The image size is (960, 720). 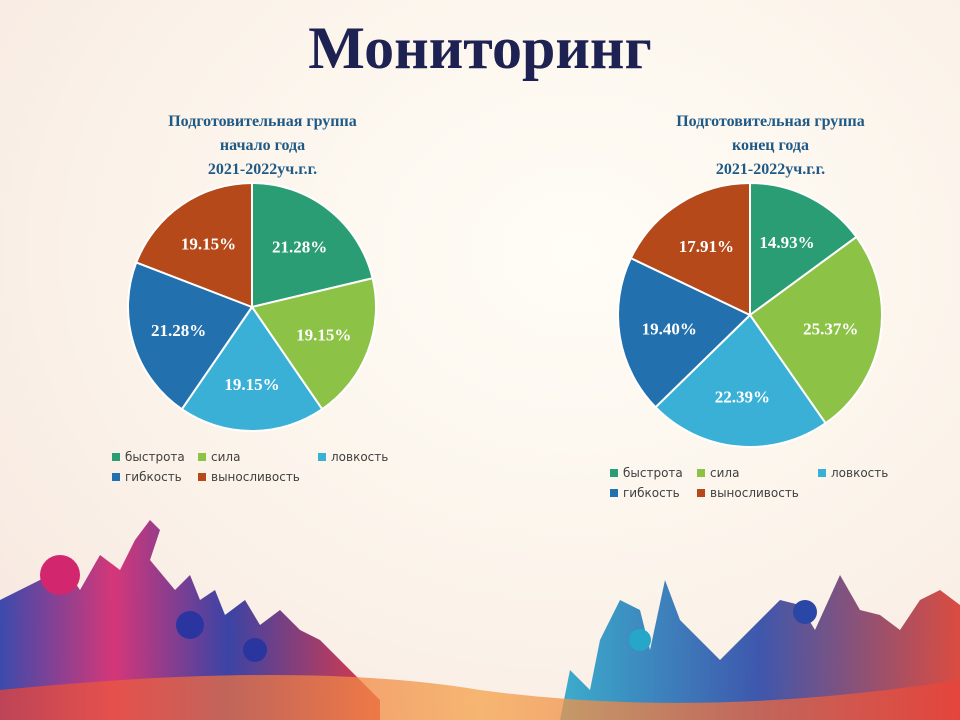 What do you see at coordinates (178, 330) in the screenshot?
I see `data-label-гибкость: 21.28%` at bounding box center [178, 330].